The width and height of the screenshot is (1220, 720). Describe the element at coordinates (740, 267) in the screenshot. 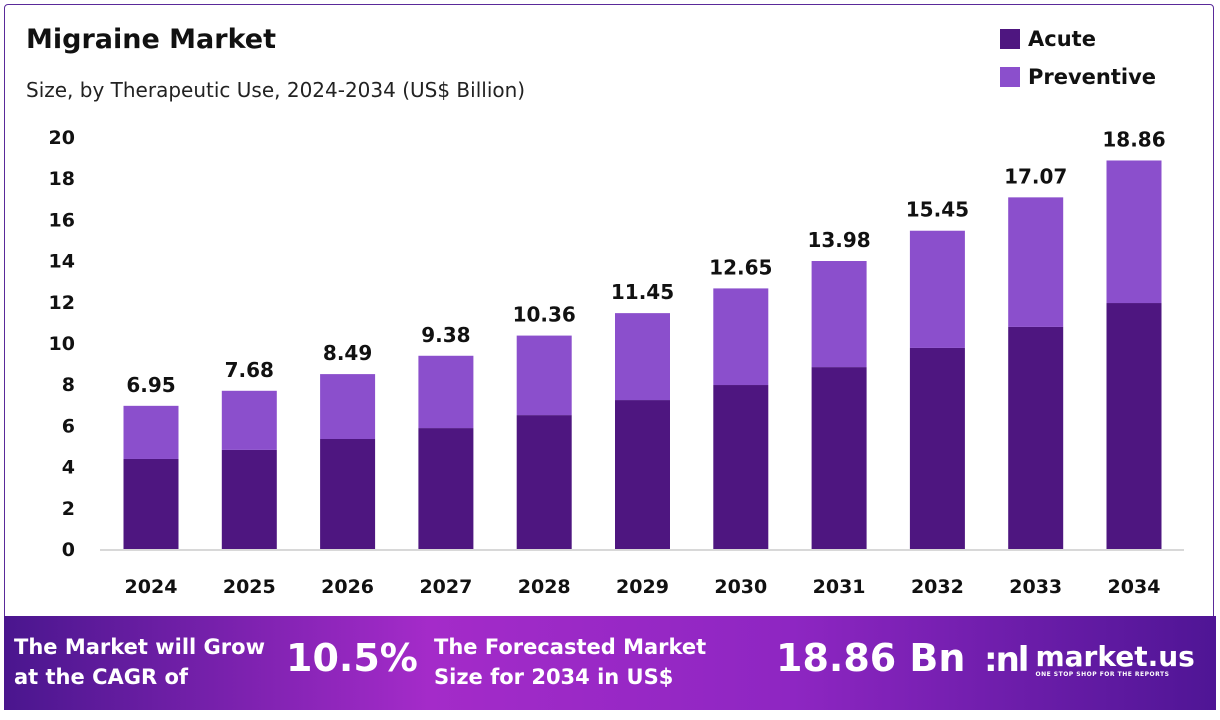

I see `total-label-2030: 12.65` at that location.